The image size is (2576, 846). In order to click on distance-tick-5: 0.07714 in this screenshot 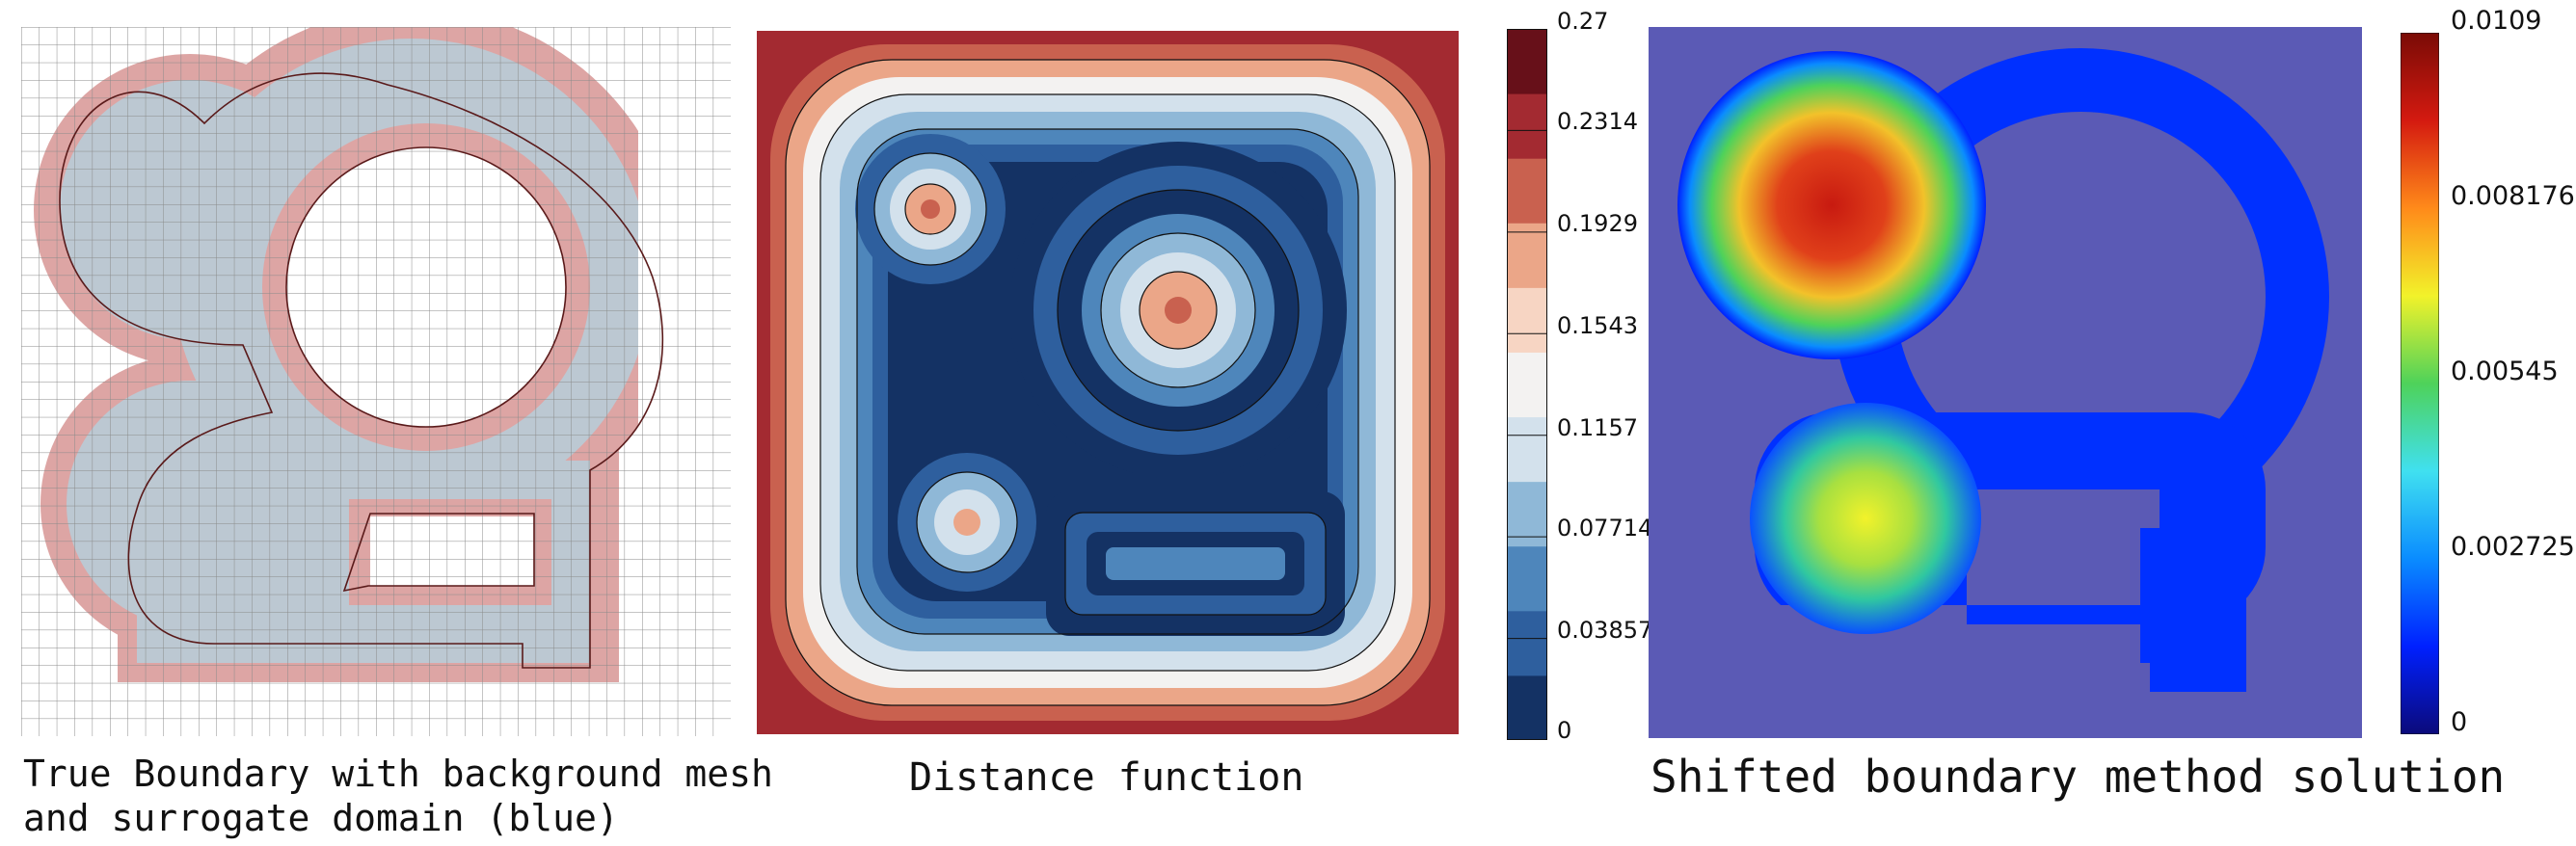, I will do `click(1605, 528)`.